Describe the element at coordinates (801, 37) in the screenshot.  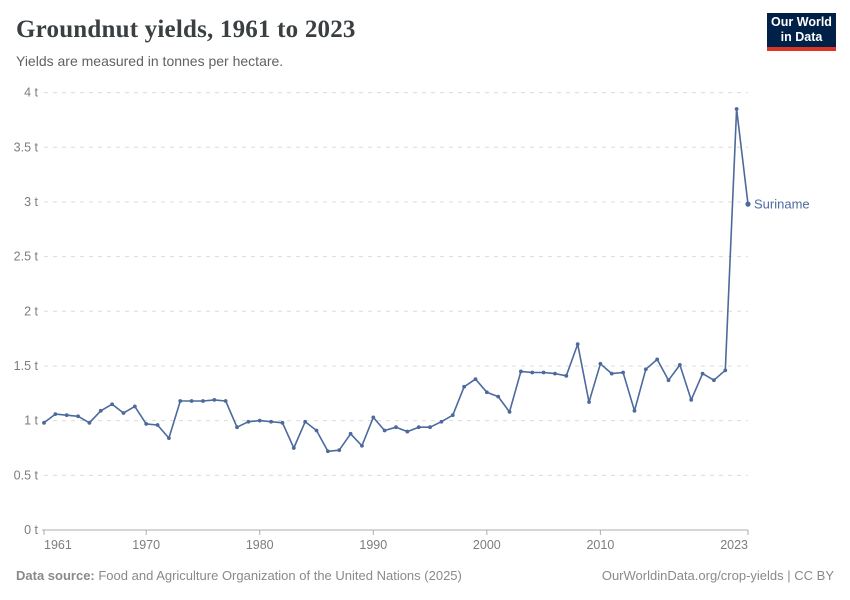
I see `owid-logo-line2: in Data` at that location.